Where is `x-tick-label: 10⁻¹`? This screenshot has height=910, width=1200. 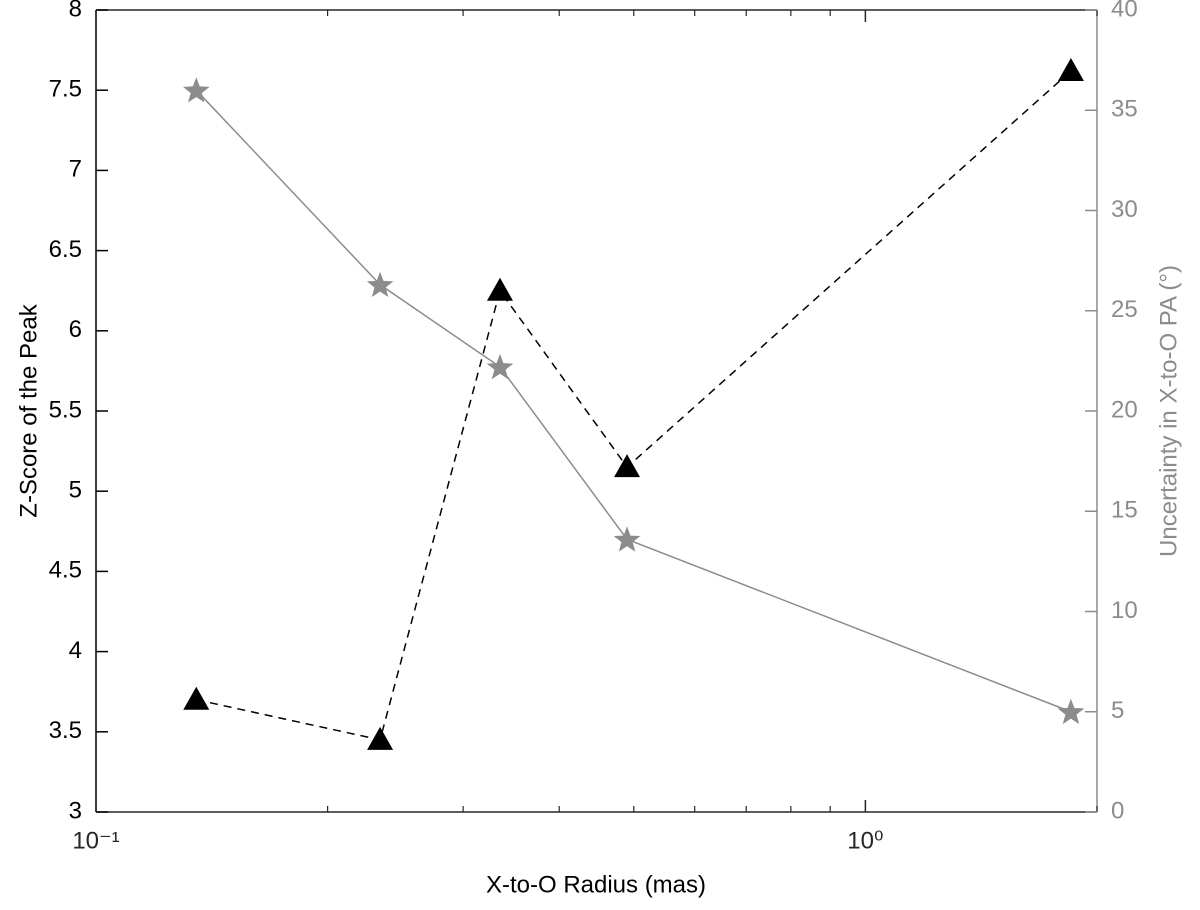
x-tick-label: 10⁻¹ is located at coordinates (95, 840).